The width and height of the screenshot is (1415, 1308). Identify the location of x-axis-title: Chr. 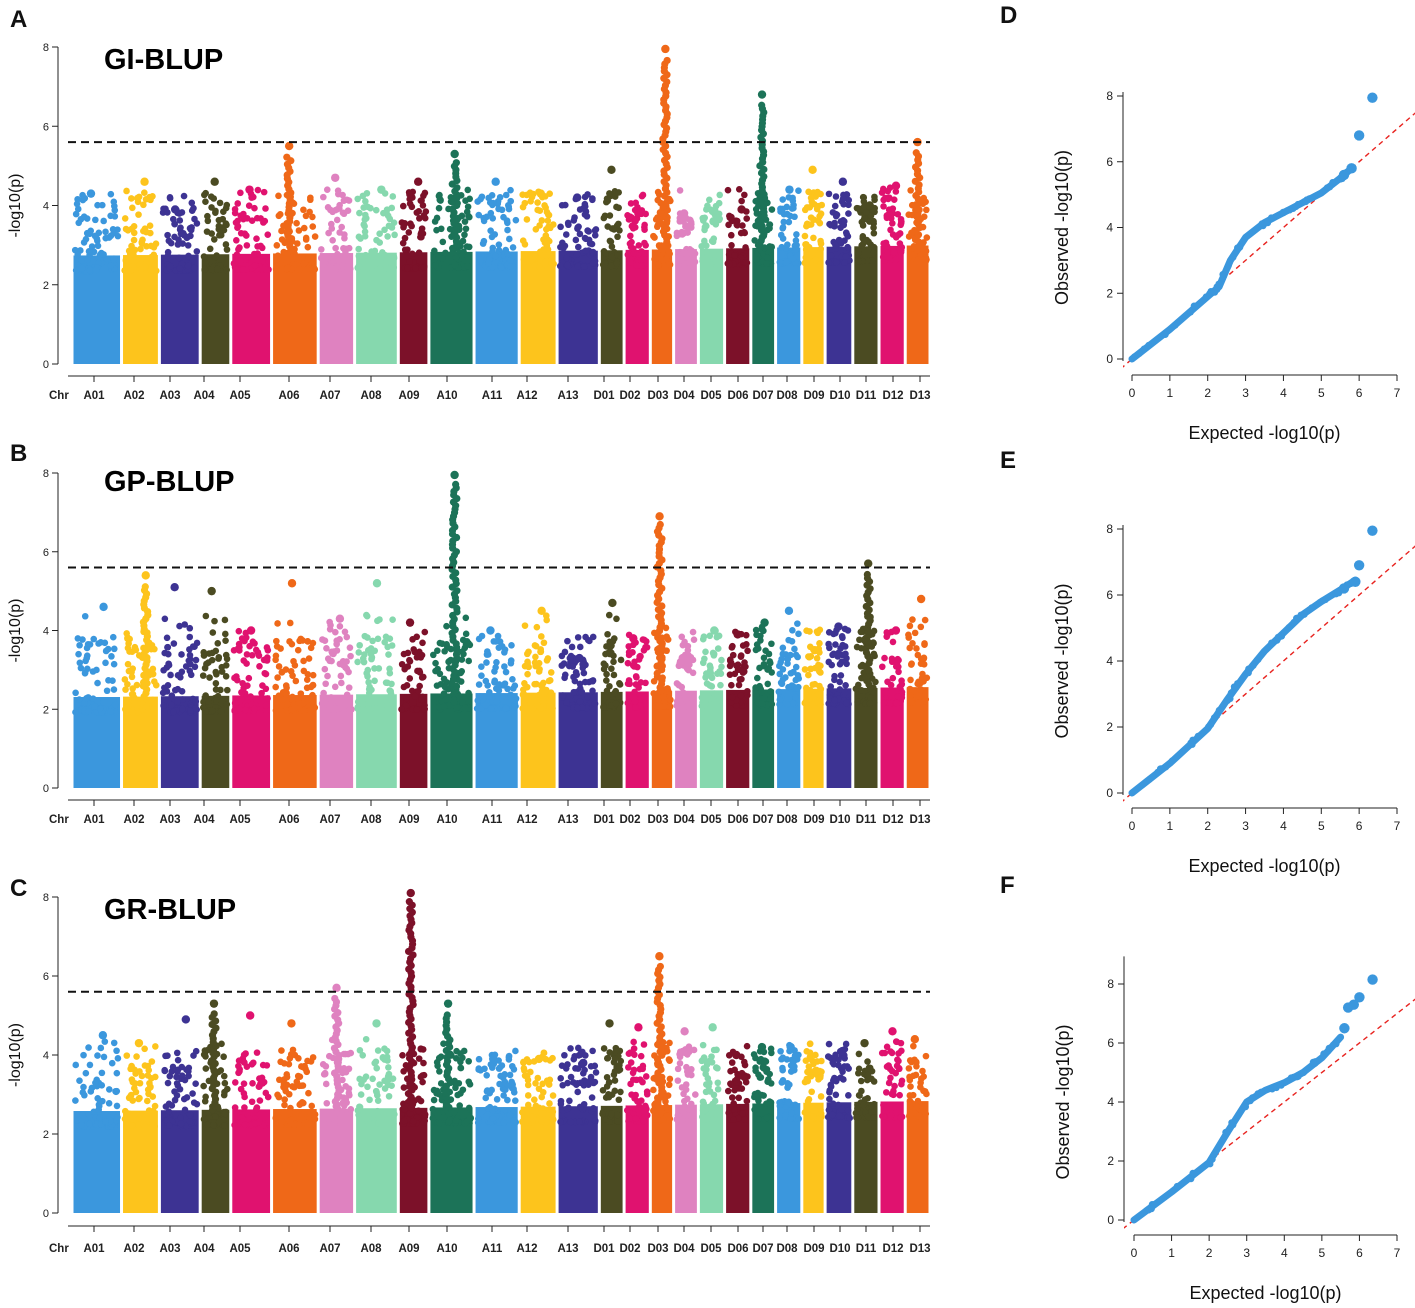
(59, 396).